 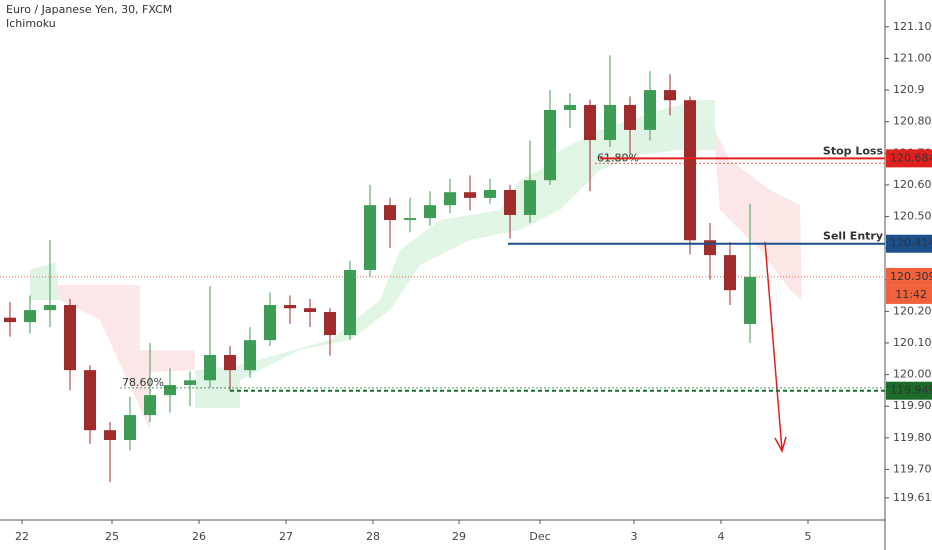 I want to click on current-price-box, so click(x=909, y=276).